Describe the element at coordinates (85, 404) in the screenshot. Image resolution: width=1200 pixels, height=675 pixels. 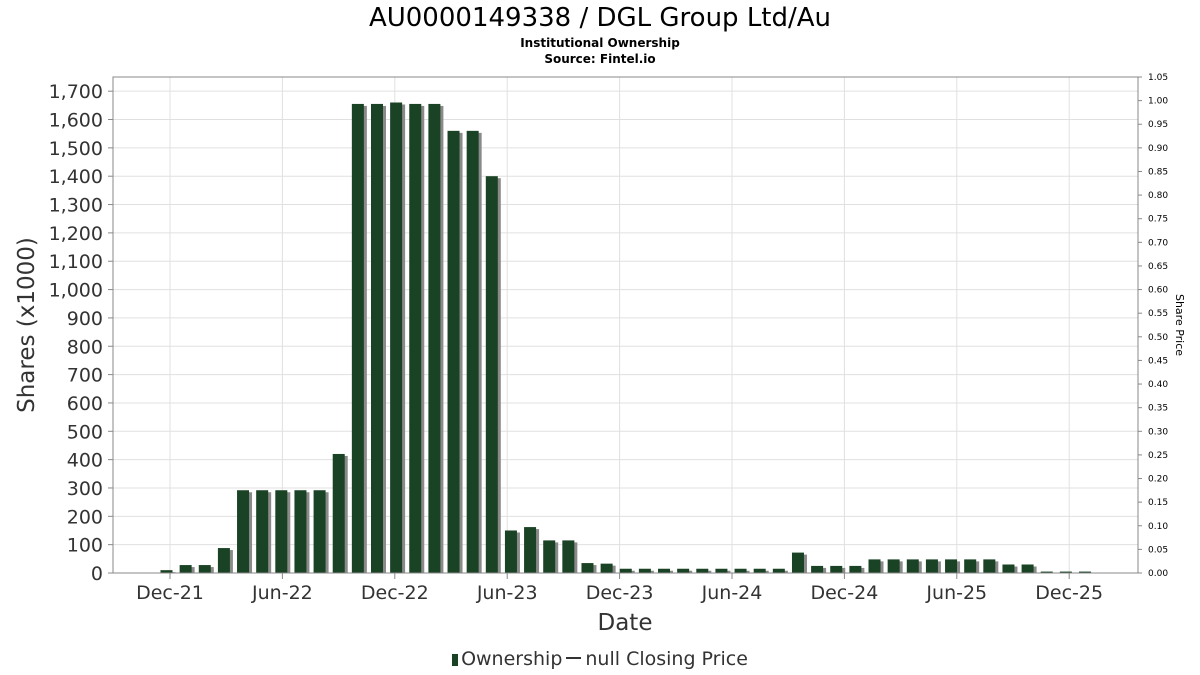
I see `y-tick-label: 600` at that location.